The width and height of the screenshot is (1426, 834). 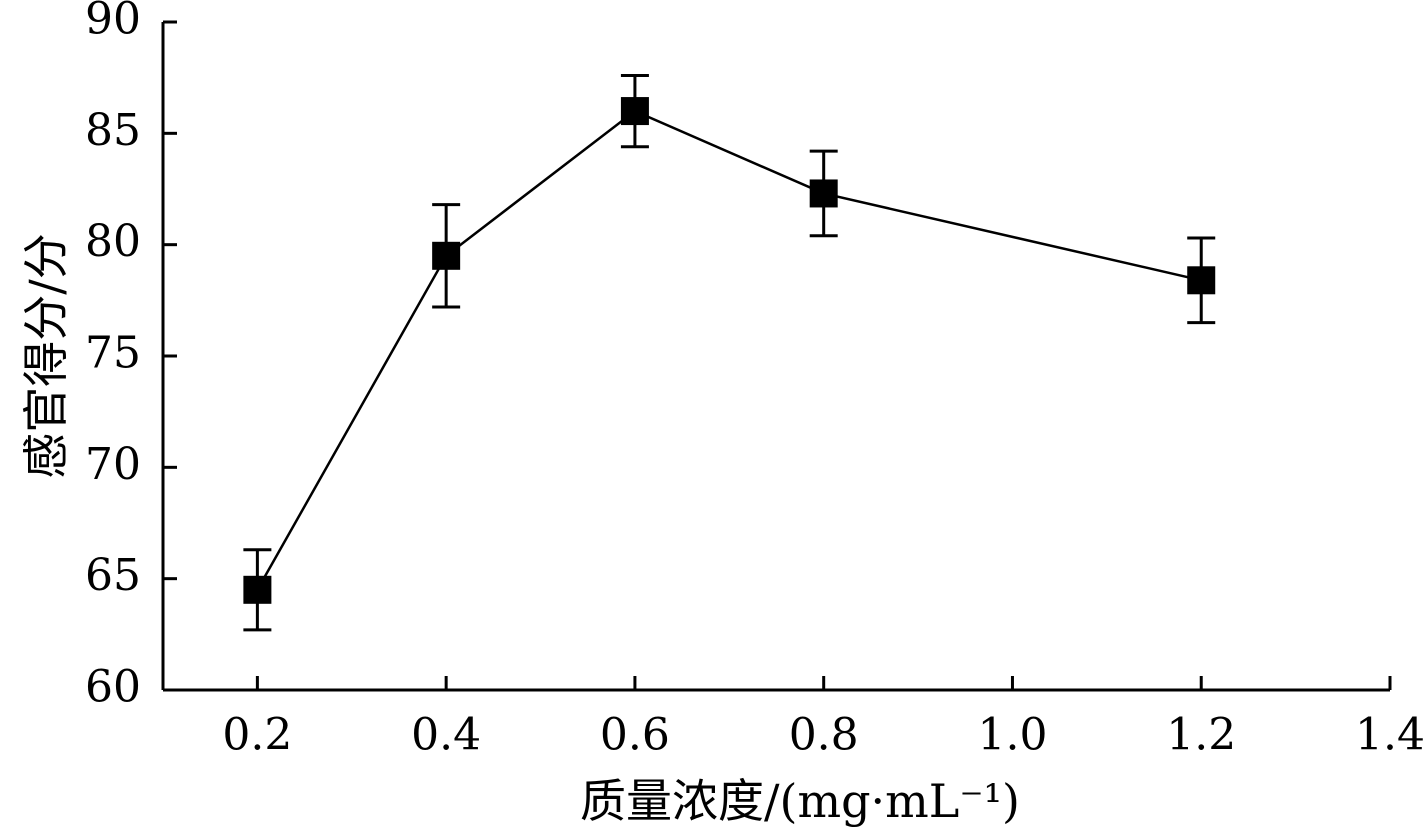 What do you see at coordinates (113, 130) in the screenshot?
I see `y-tick-label: 85` at bounding box center [113, 130].